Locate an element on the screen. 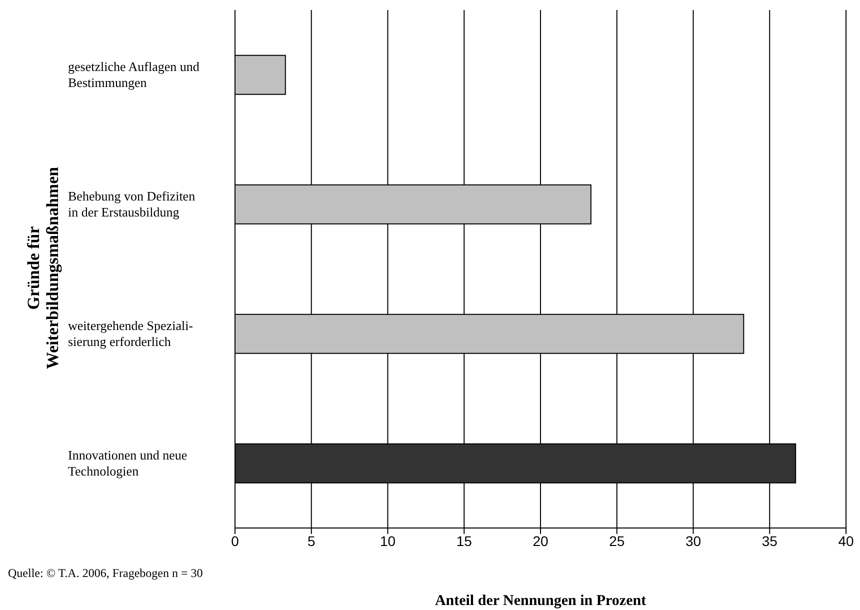 The width and height of the screenshot is (860, 610). y-tick-label: gesetzliche Auflagen und Bestimmungen is located at coordinates (134, 74).